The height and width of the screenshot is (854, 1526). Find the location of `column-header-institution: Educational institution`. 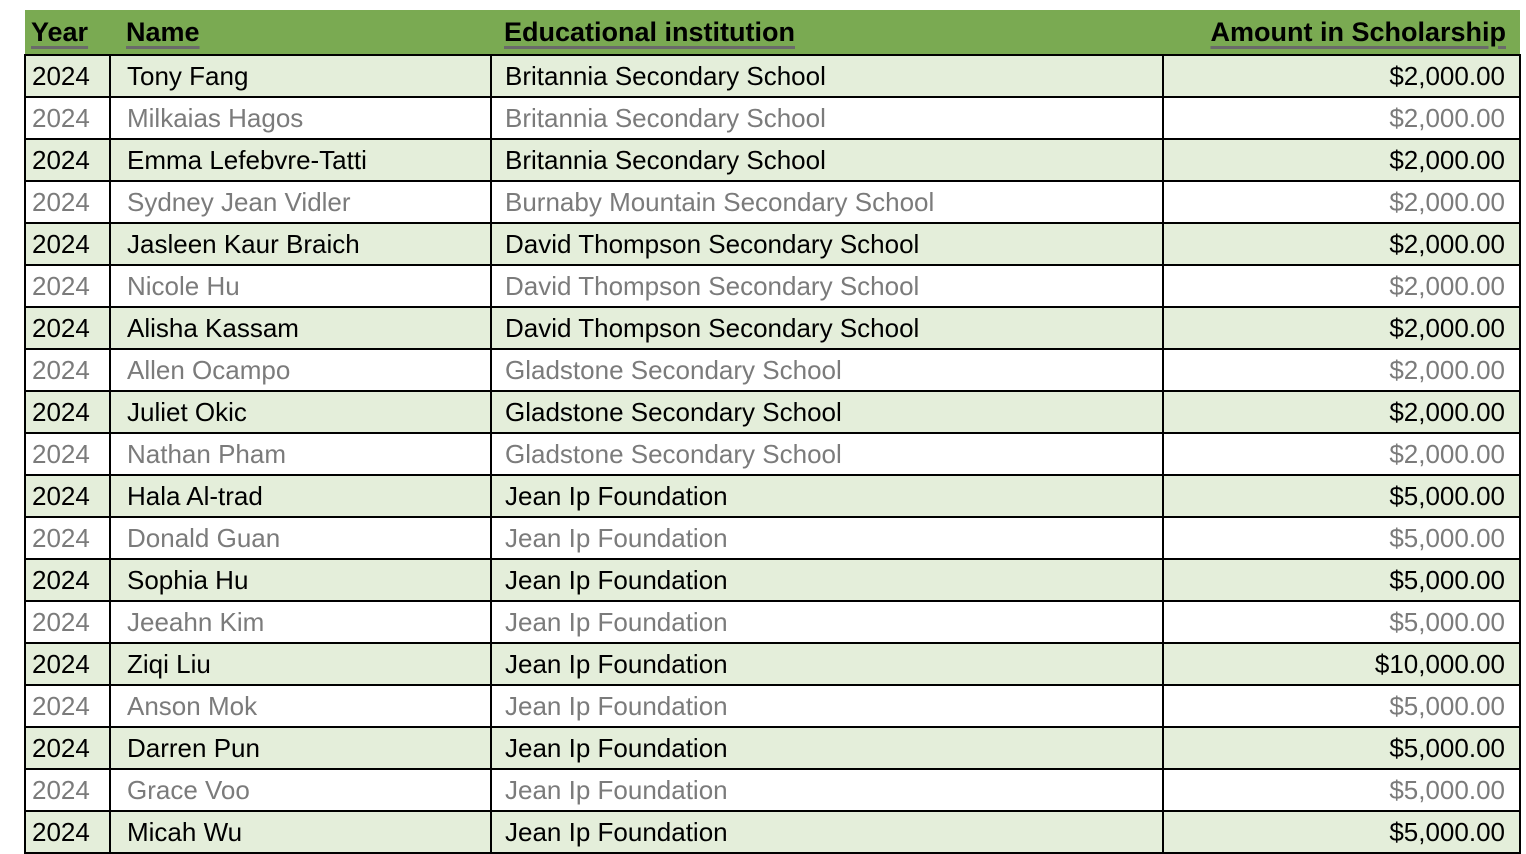

column-header-institution: Educational institution is located at coordinates (827, 32).